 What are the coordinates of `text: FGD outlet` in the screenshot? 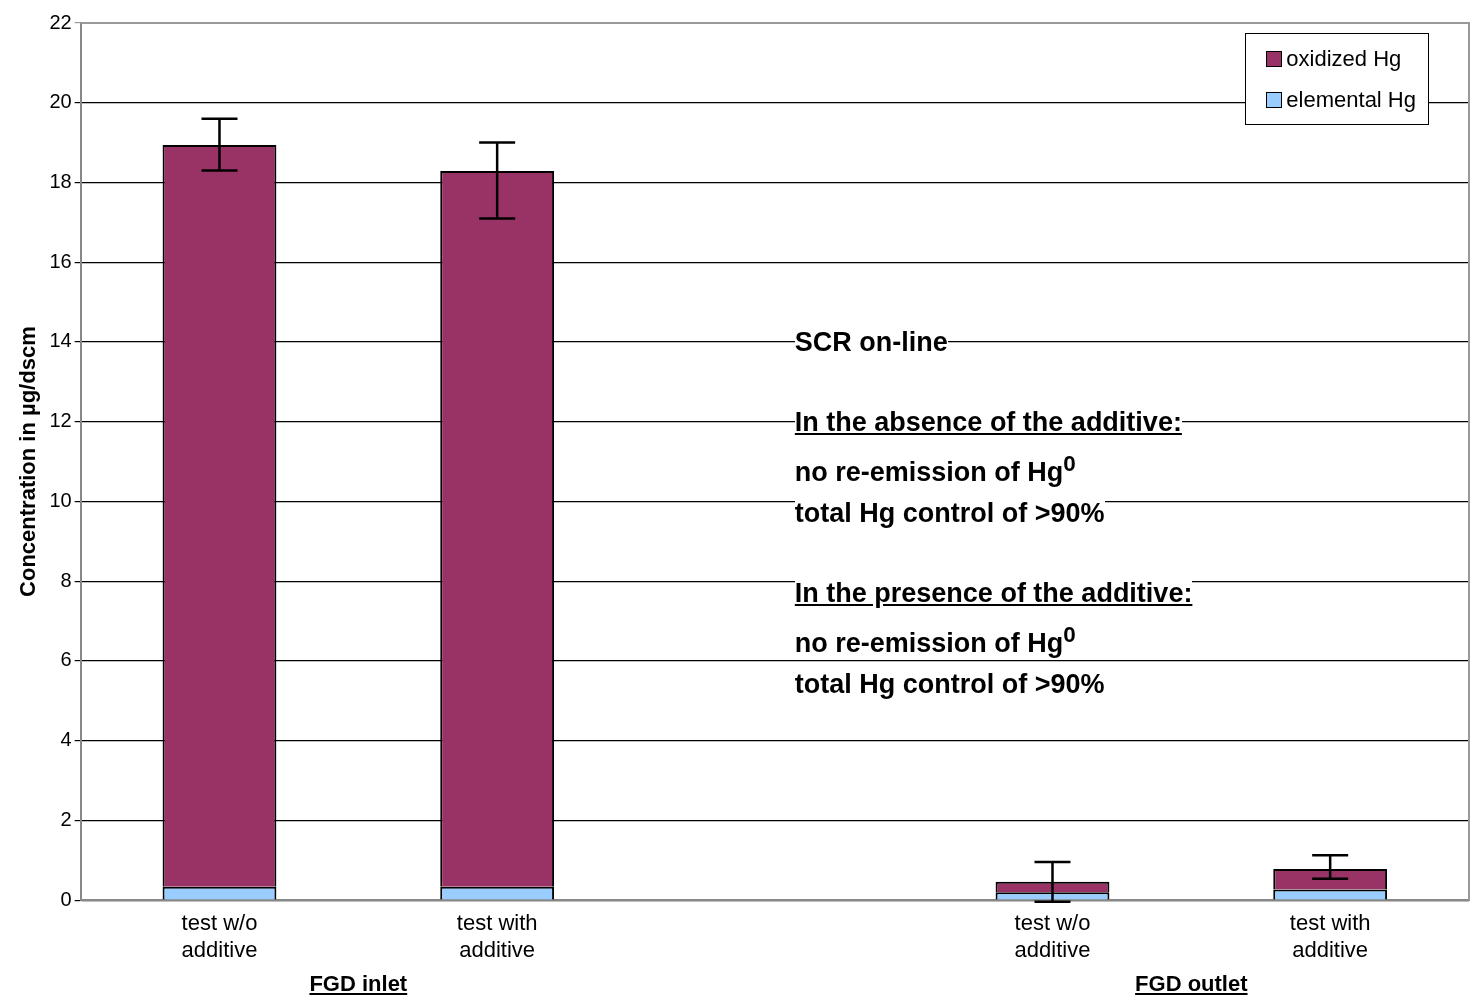 It's located at (1191, 984).